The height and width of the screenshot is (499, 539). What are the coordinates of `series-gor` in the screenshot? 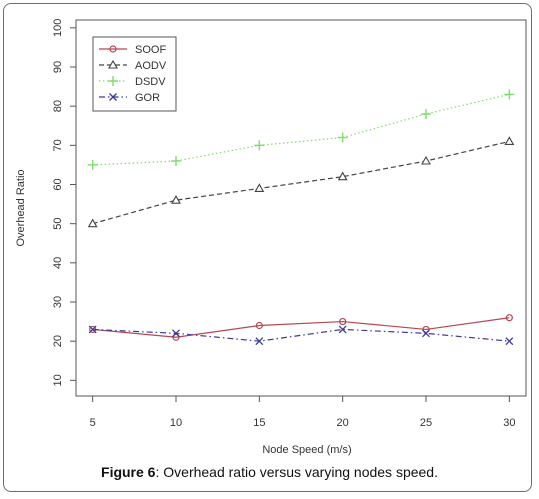 It's located at (301, 335).